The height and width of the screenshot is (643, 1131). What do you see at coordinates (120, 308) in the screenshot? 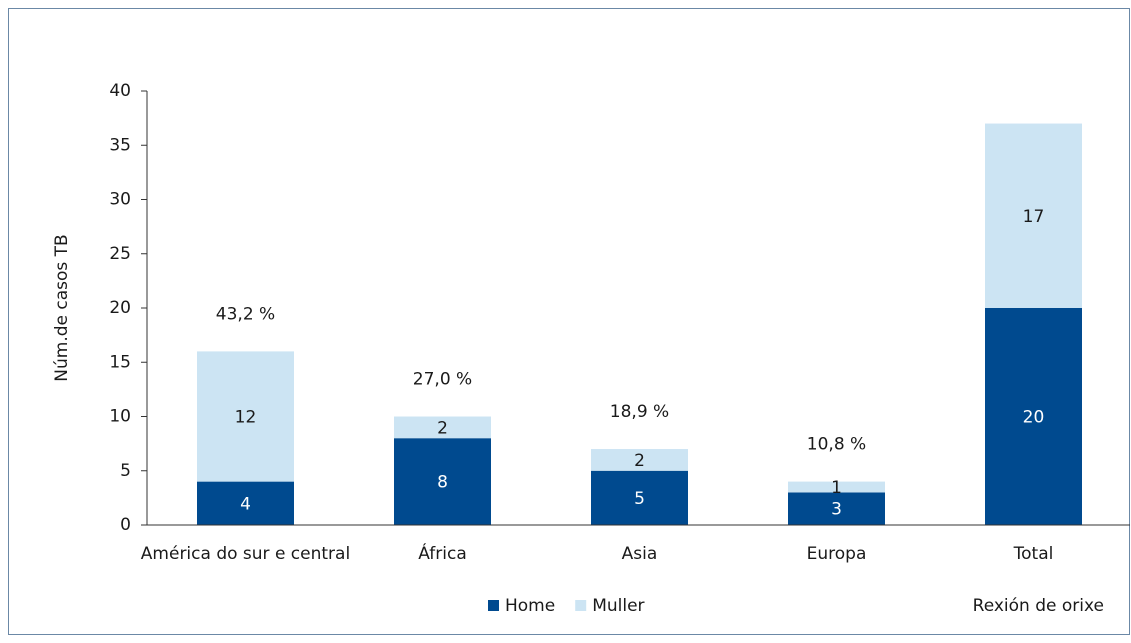
I see `y-tick-label: 20` at bounding box center [120, 308].